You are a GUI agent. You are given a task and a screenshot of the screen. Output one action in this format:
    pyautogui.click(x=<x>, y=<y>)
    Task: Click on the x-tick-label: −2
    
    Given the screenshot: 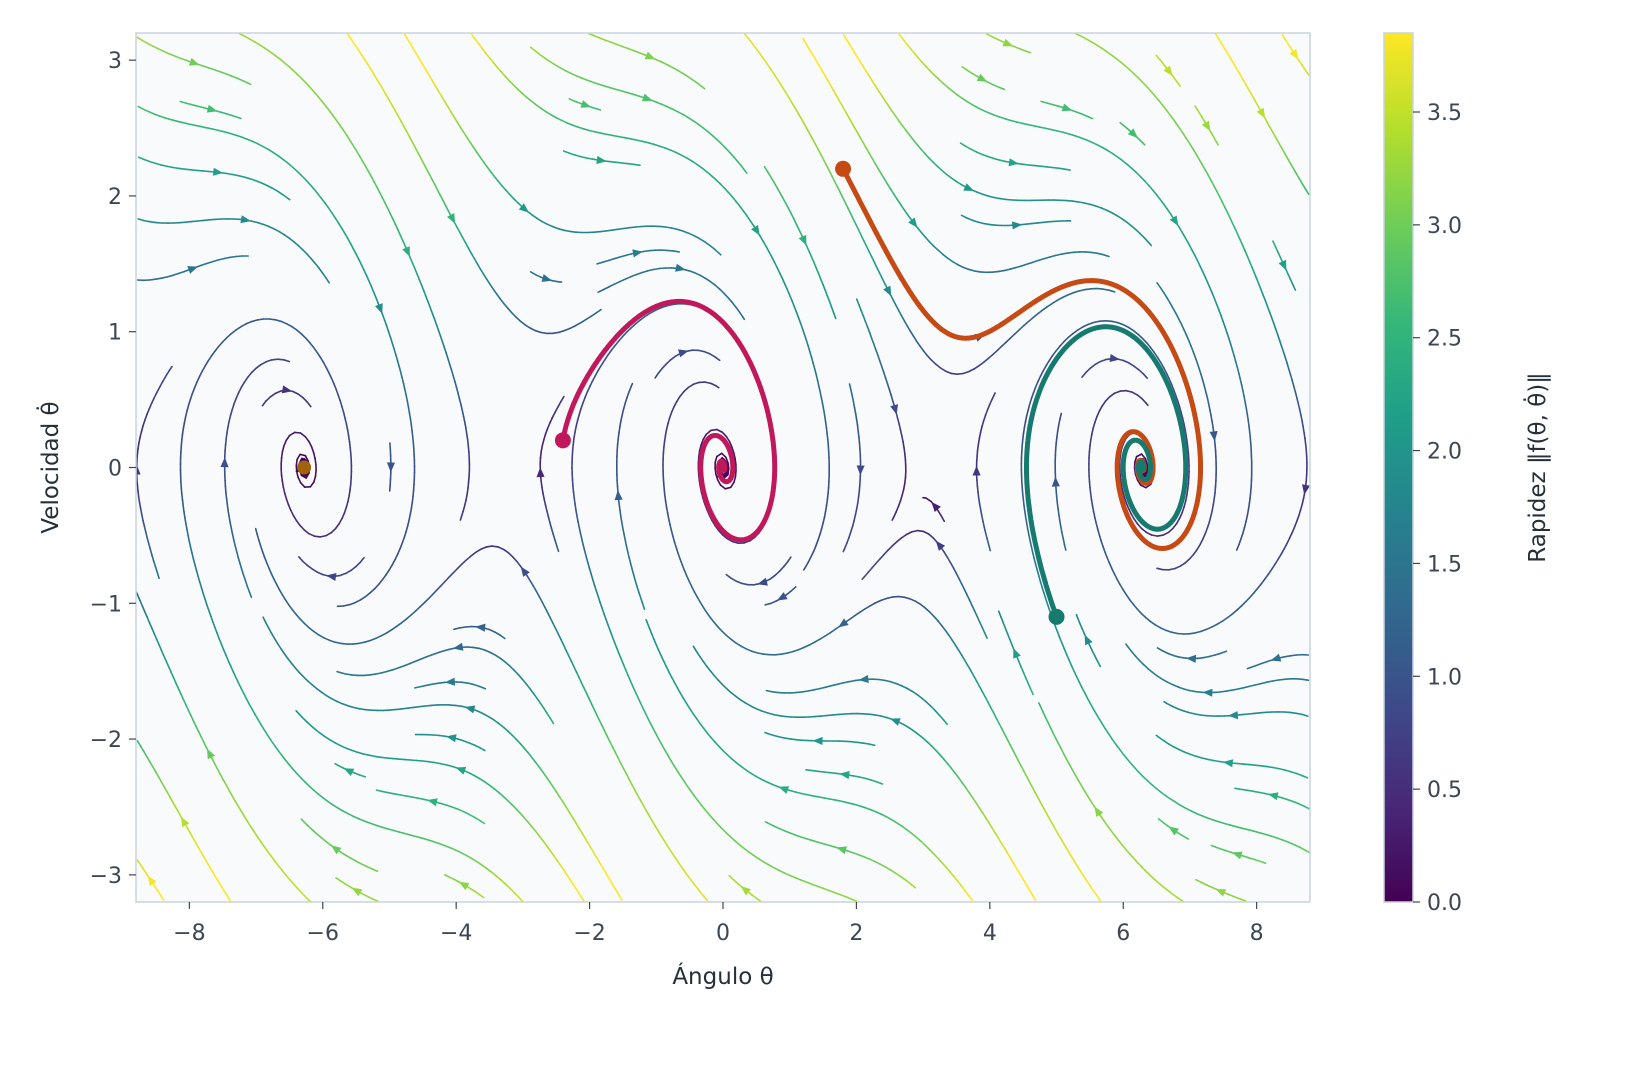 What is the action you would take?
    pyautogui.click(x=589, y=933)
    